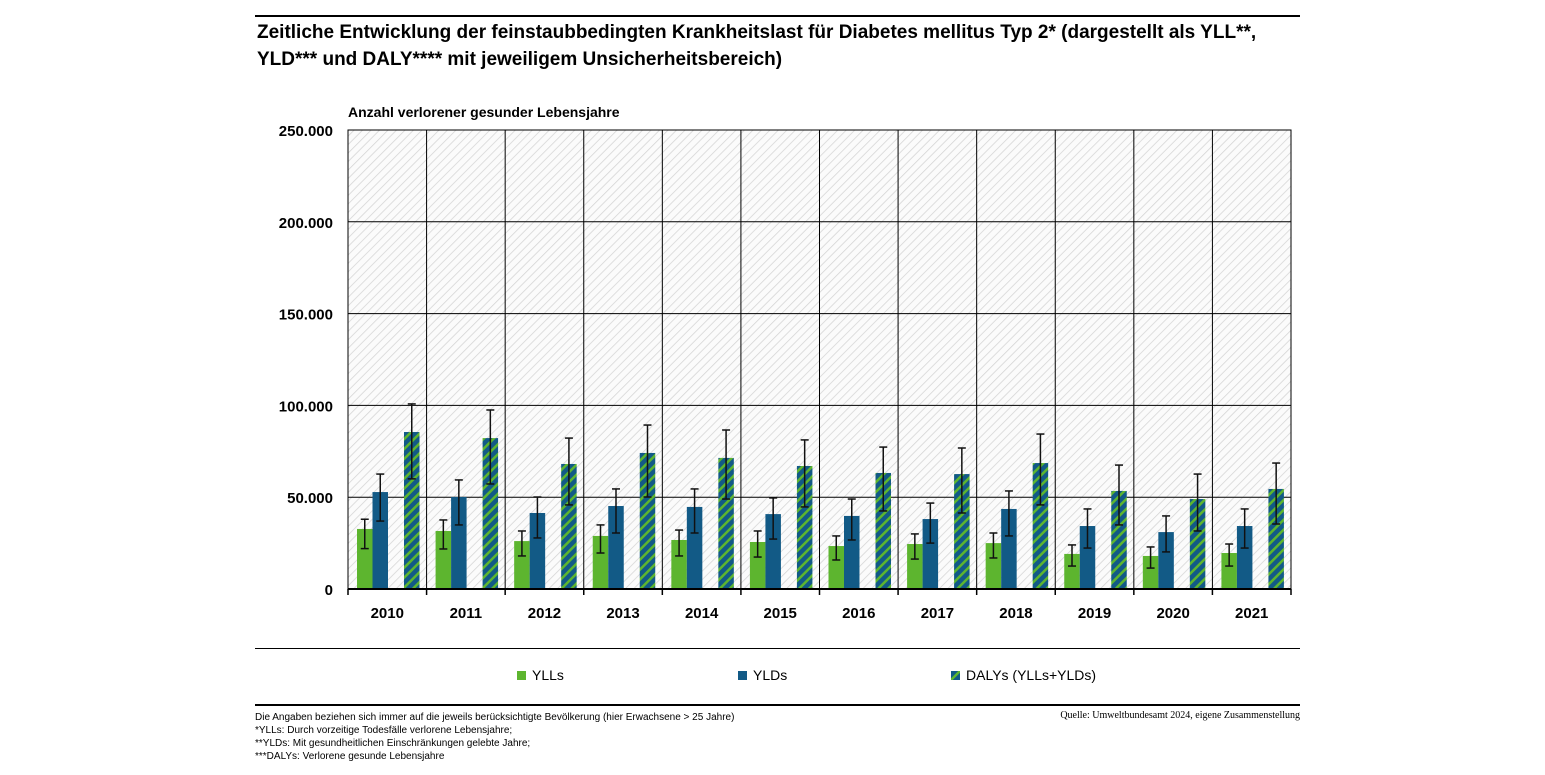 Image resolution: width=1545 pixels, height=775 pixels. I want to click on x-tick-label: 2013, so click(622, 613).